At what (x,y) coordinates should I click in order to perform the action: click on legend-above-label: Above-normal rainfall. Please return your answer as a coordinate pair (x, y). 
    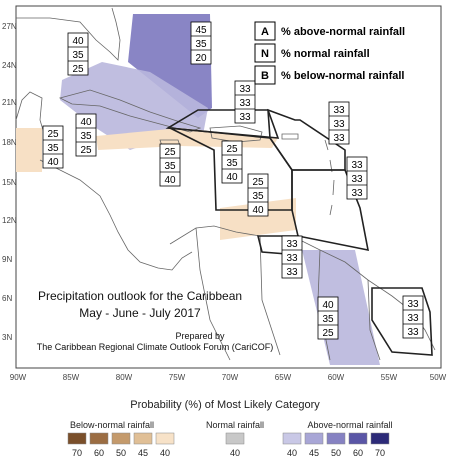
    Looking at the image, I should click on (349, 425).